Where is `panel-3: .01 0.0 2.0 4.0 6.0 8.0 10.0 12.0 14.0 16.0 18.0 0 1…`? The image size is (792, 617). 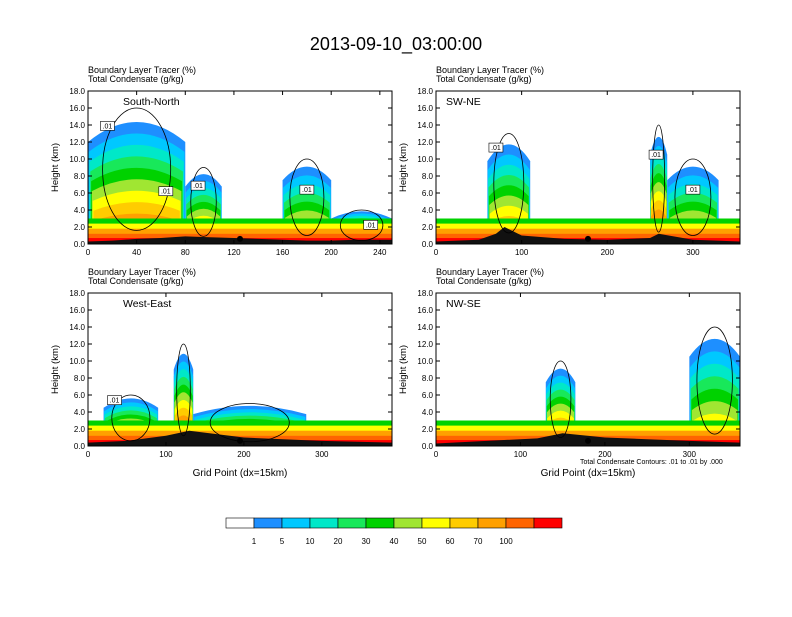 panel-3: .01 0.0 2.0 4.0 6.0 8.0 10.0 12.0 14.0 16.0 18.0 0 1… is located at coordinates (221, 373).